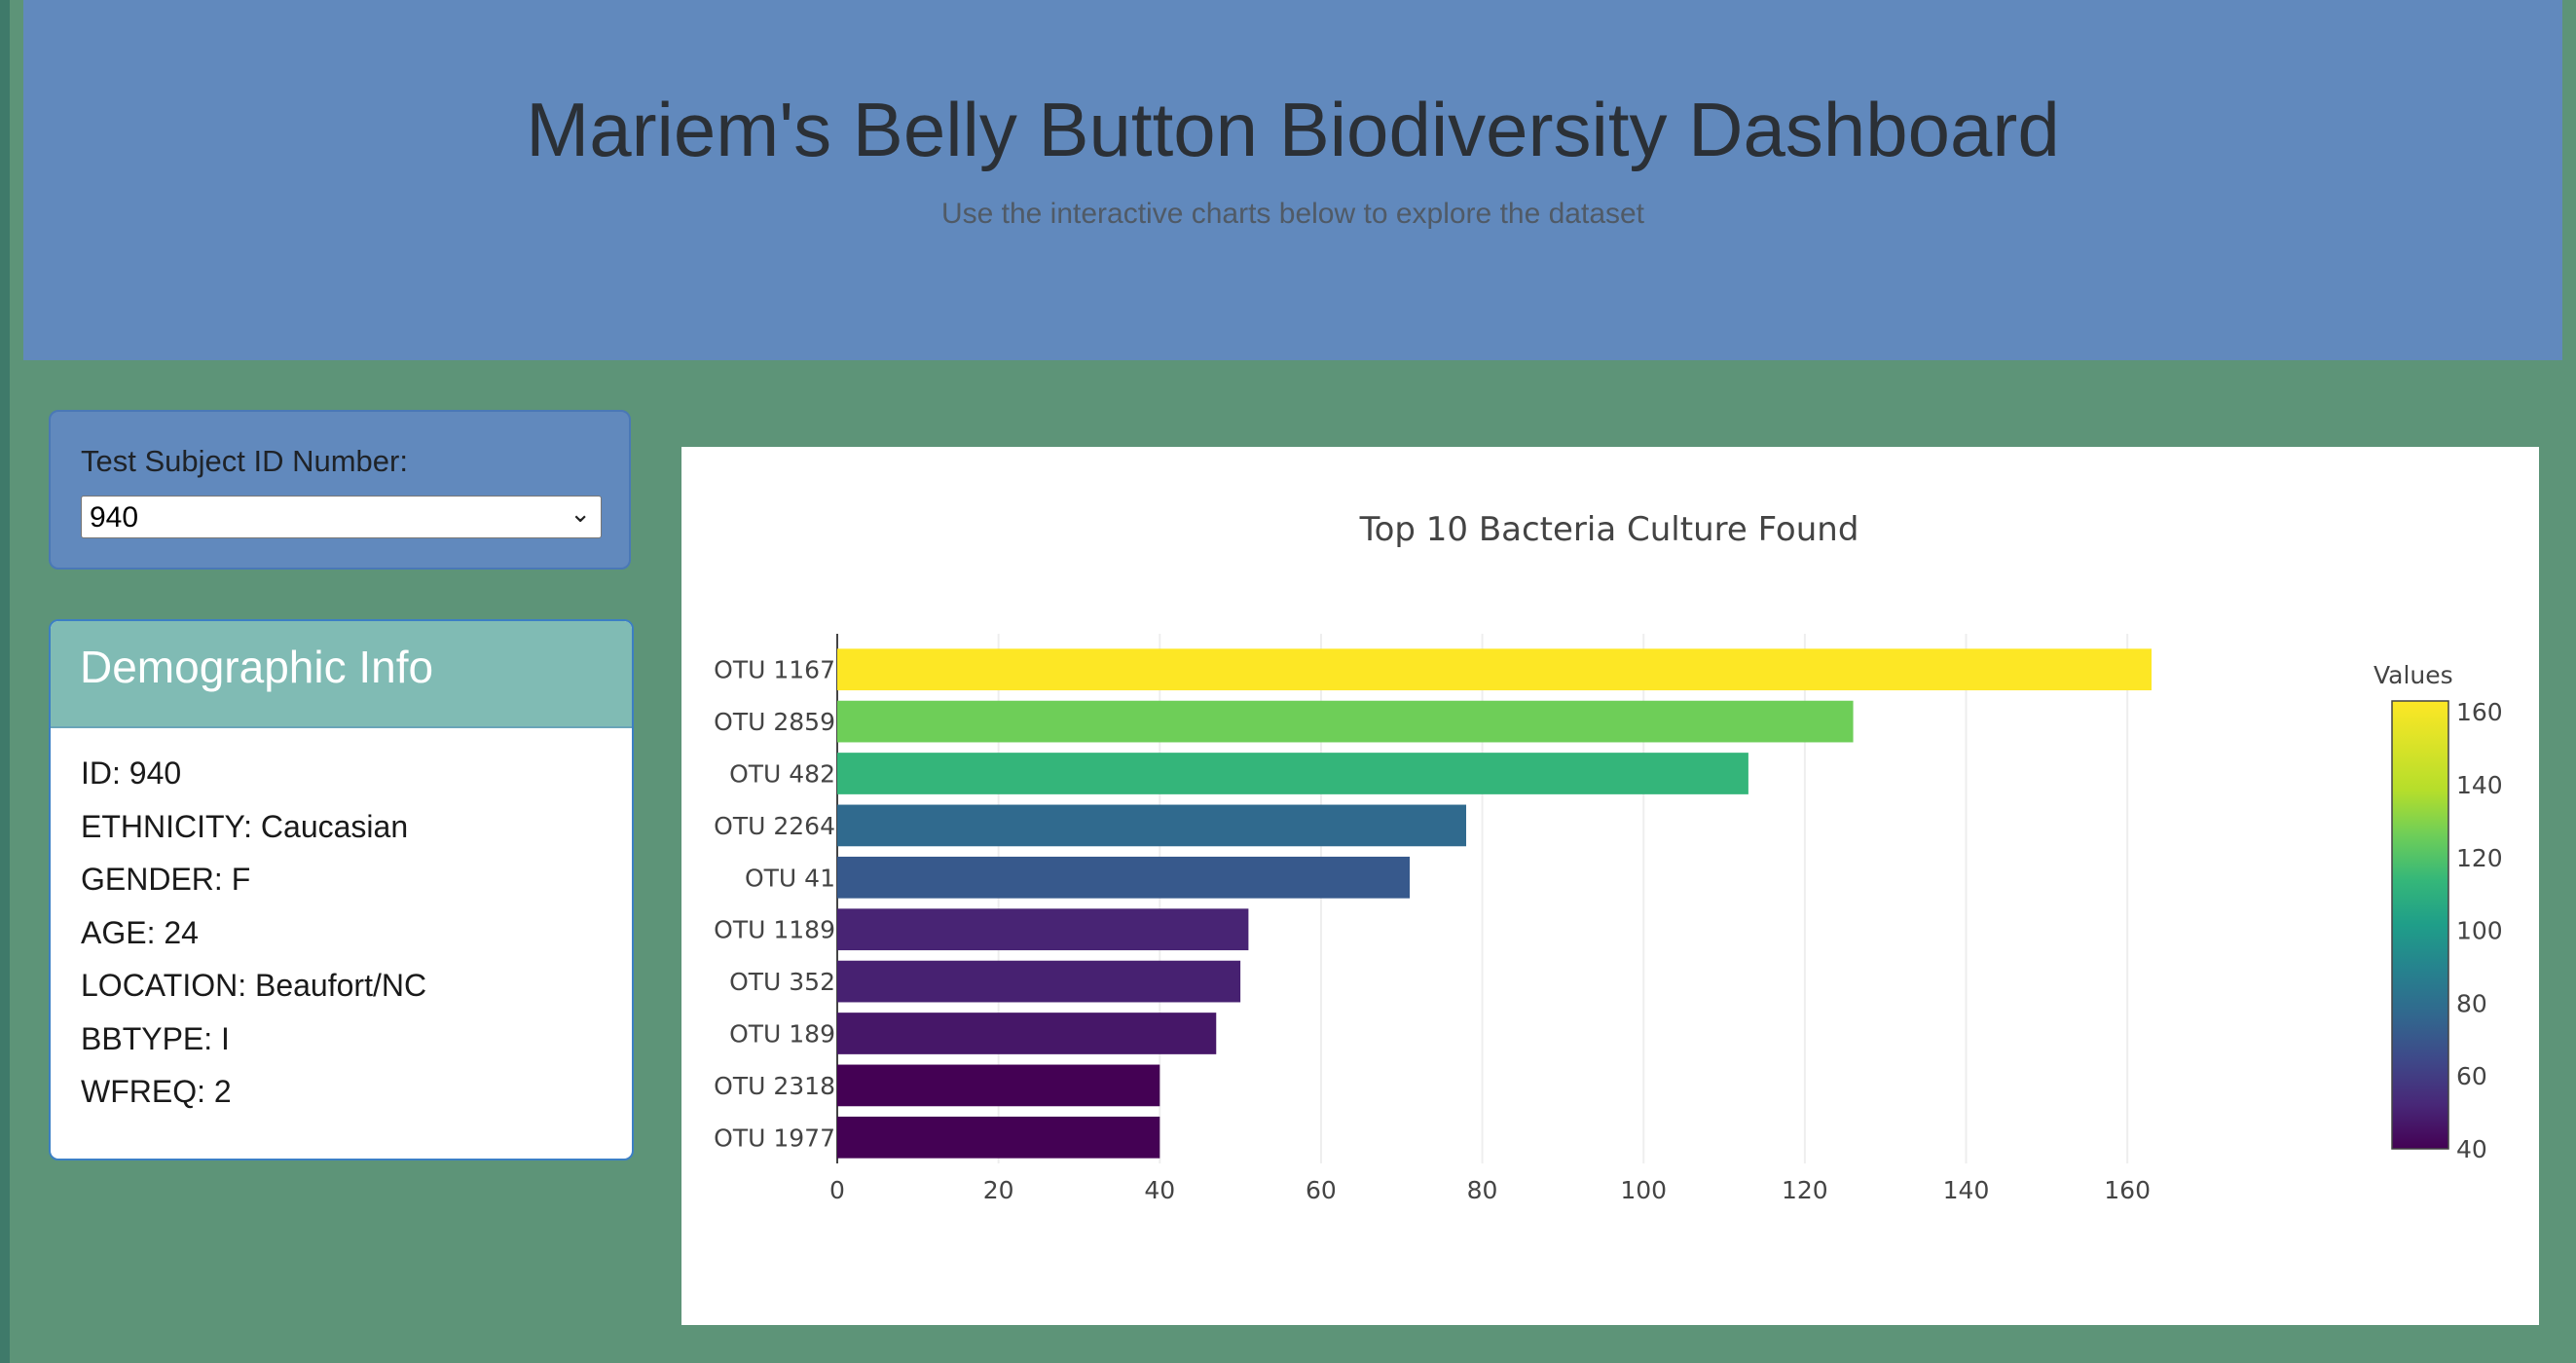 This screenshot has width=2576, height=1363. I want to click on x-tick-label: 140, so click(1966, 1190).